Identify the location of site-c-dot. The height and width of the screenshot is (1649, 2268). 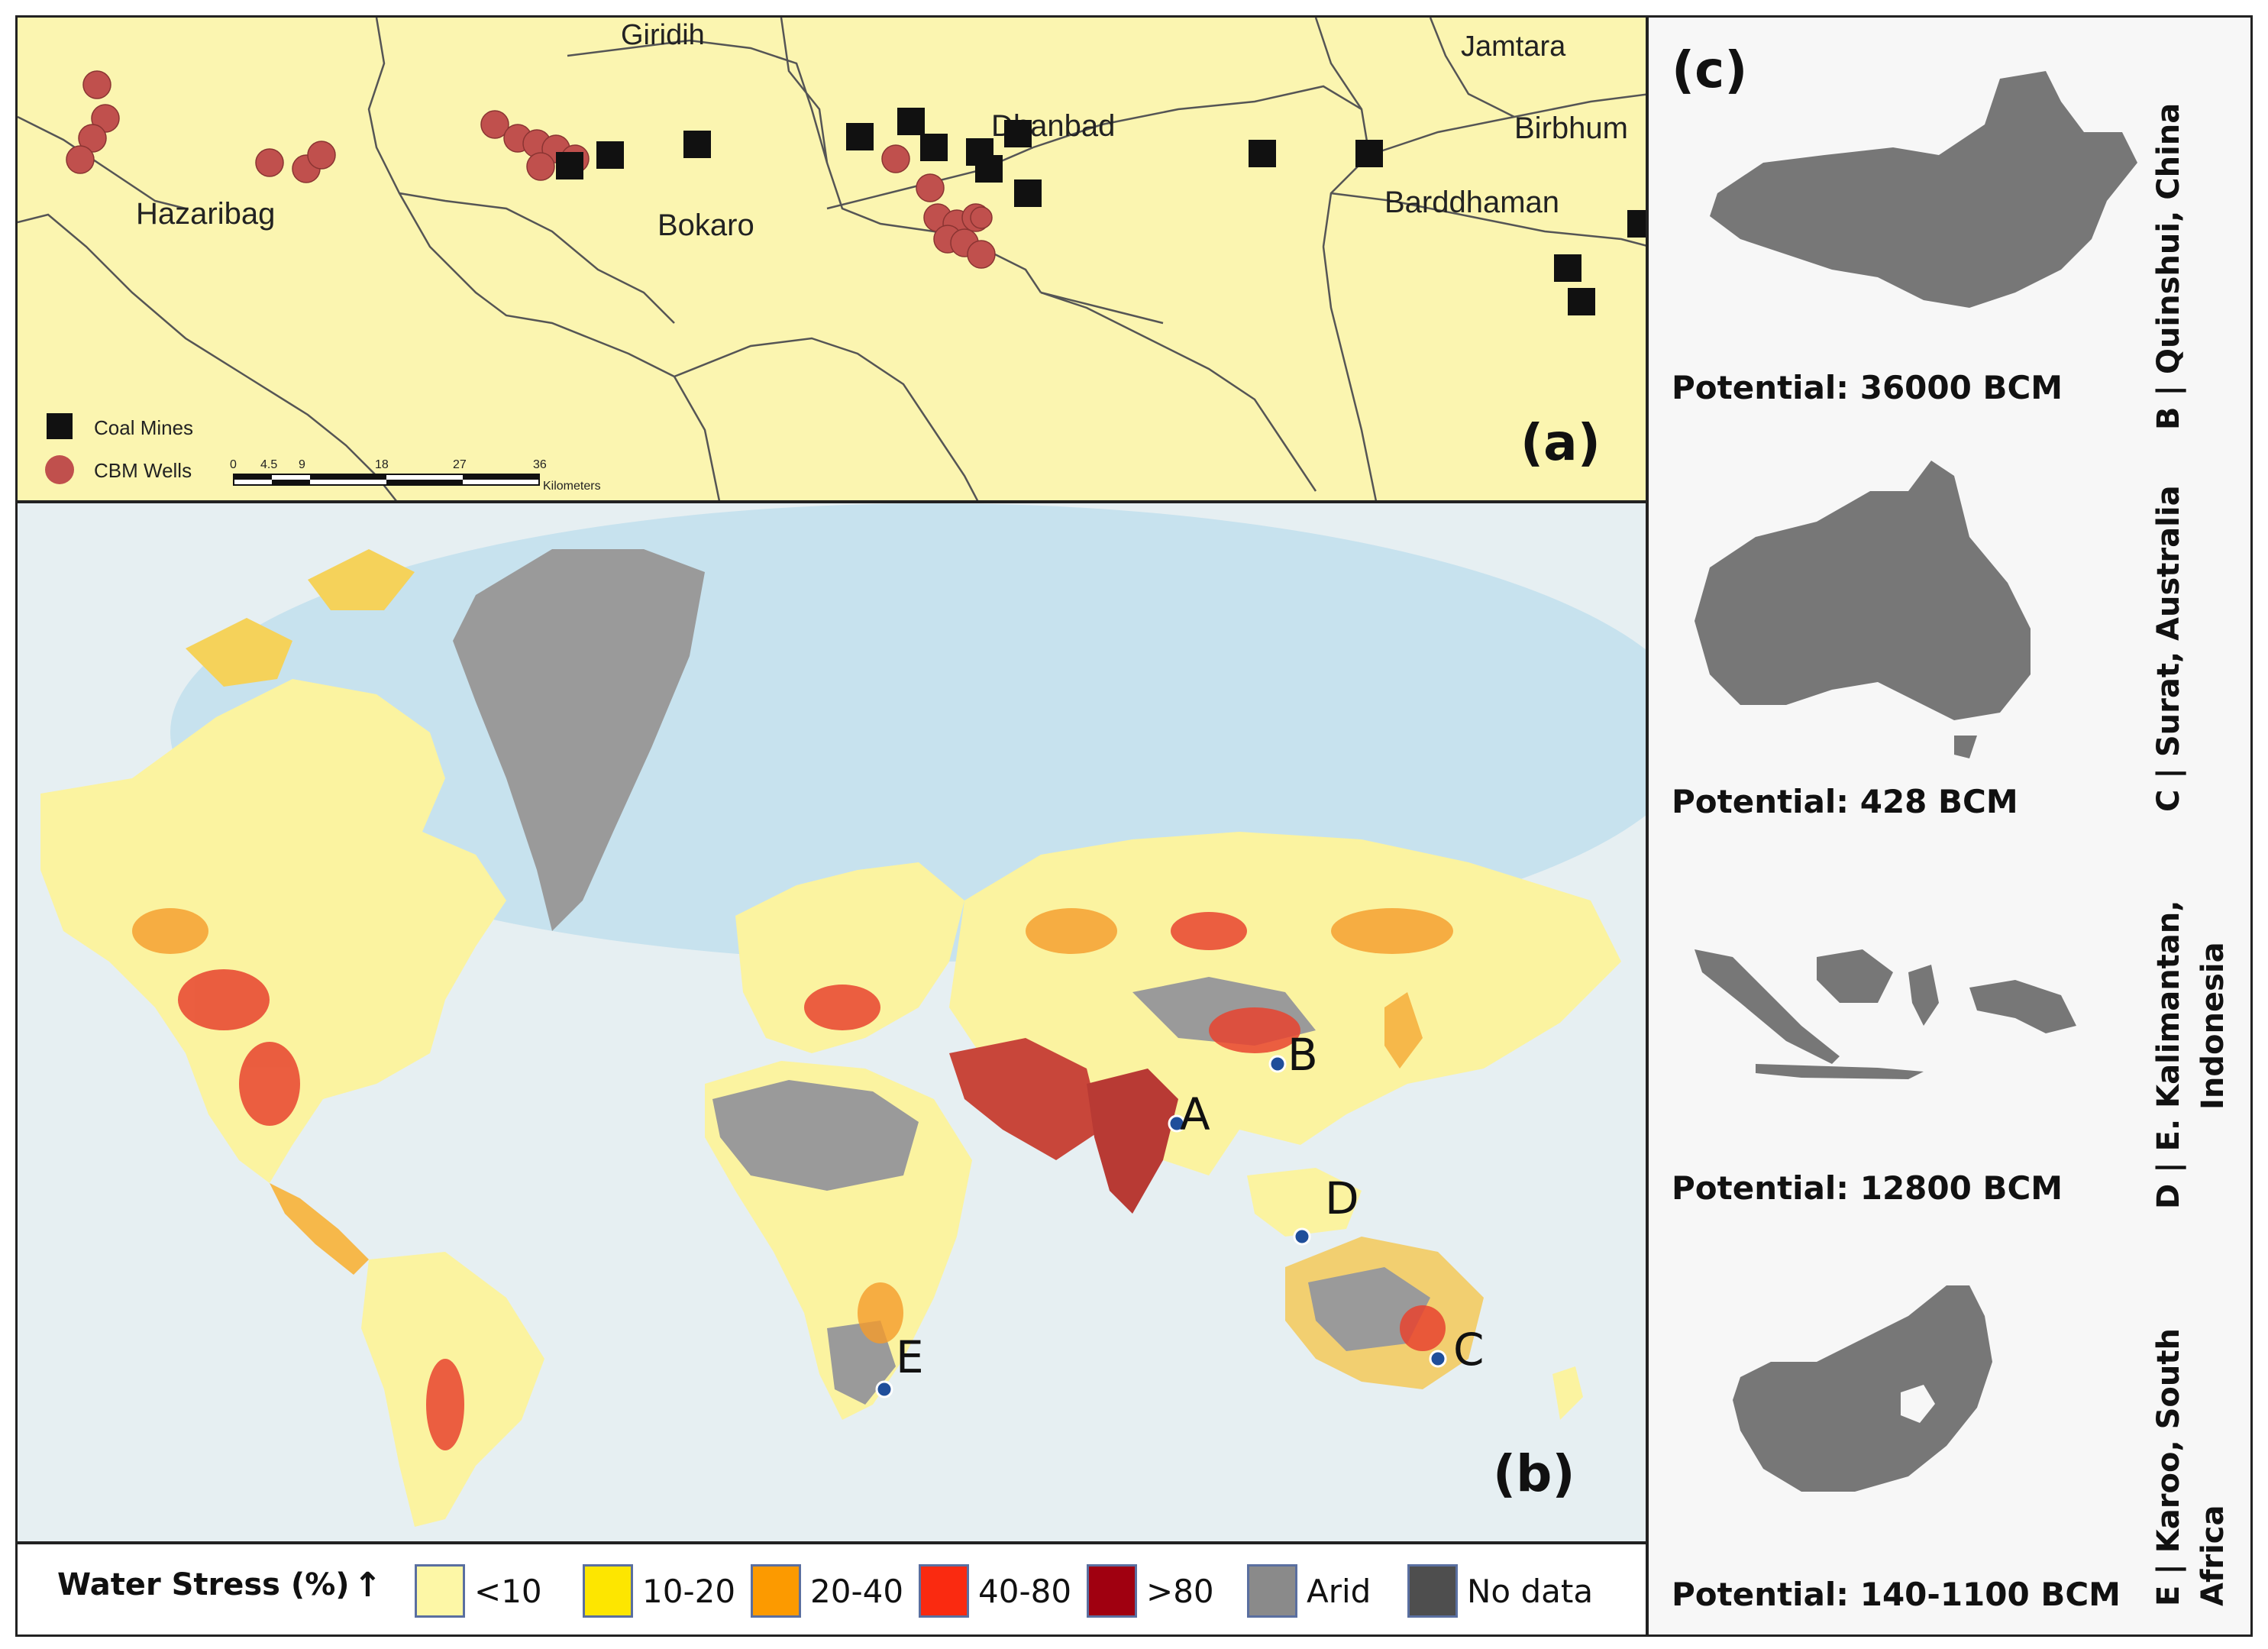
(1438, 1359).